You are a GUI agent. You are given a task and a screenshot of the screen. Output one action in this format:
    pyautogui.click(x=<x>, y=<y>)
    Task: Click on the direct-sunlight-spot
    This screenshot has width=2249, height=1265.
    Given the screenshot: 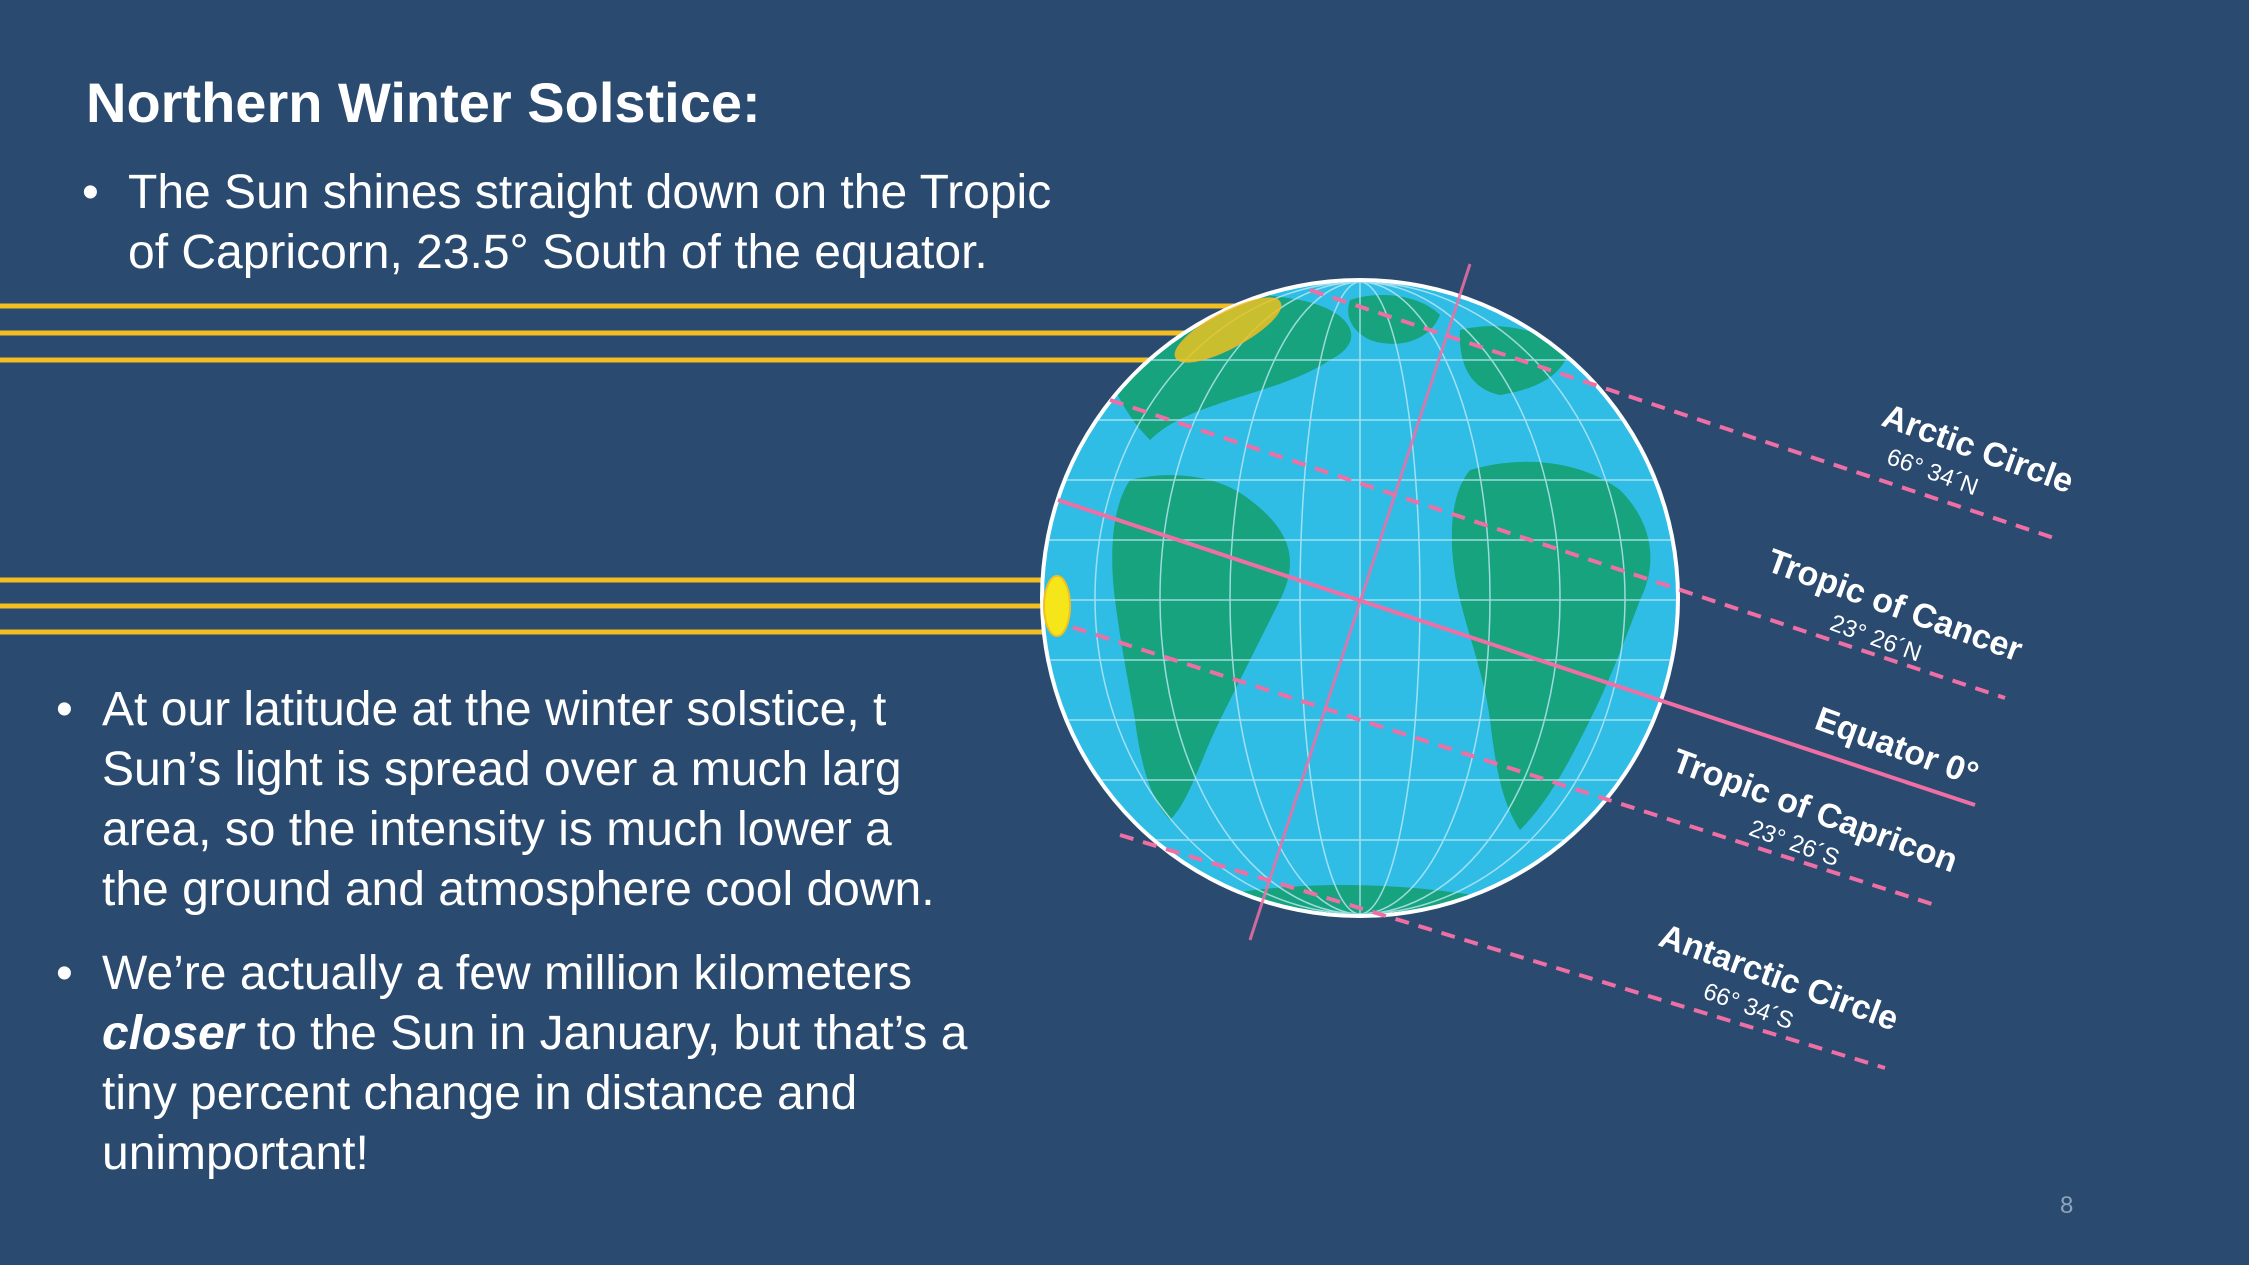 What is the action you would take?
    pyautogui.click(x=1057, y=606)
    